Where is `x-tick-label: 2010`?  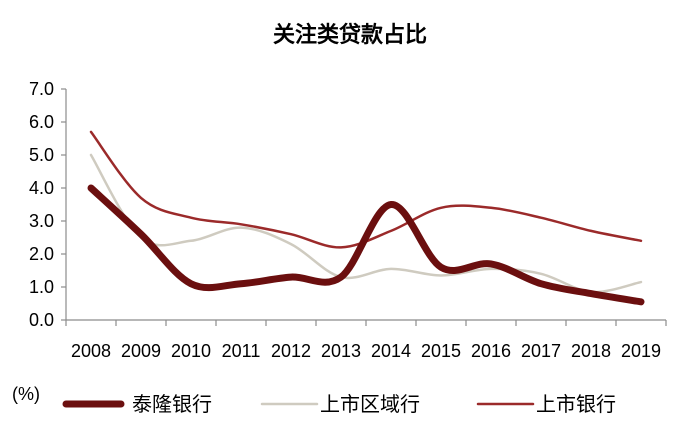
x-tick-label: 2010 is located at coordinates (191, 351).